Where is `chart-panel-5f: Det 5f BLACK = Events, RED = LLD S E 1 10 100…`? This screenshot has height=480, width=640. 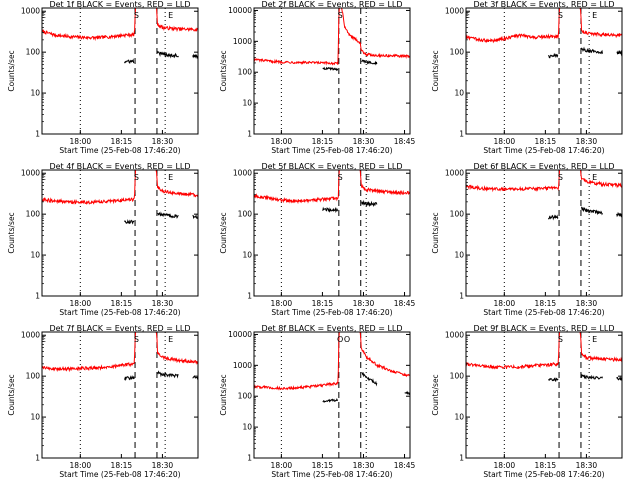 chart-panel-5f: Det 5f BLACK = Events, RED = LLD S E 1 10 100… is located at coordinates (317, 239).